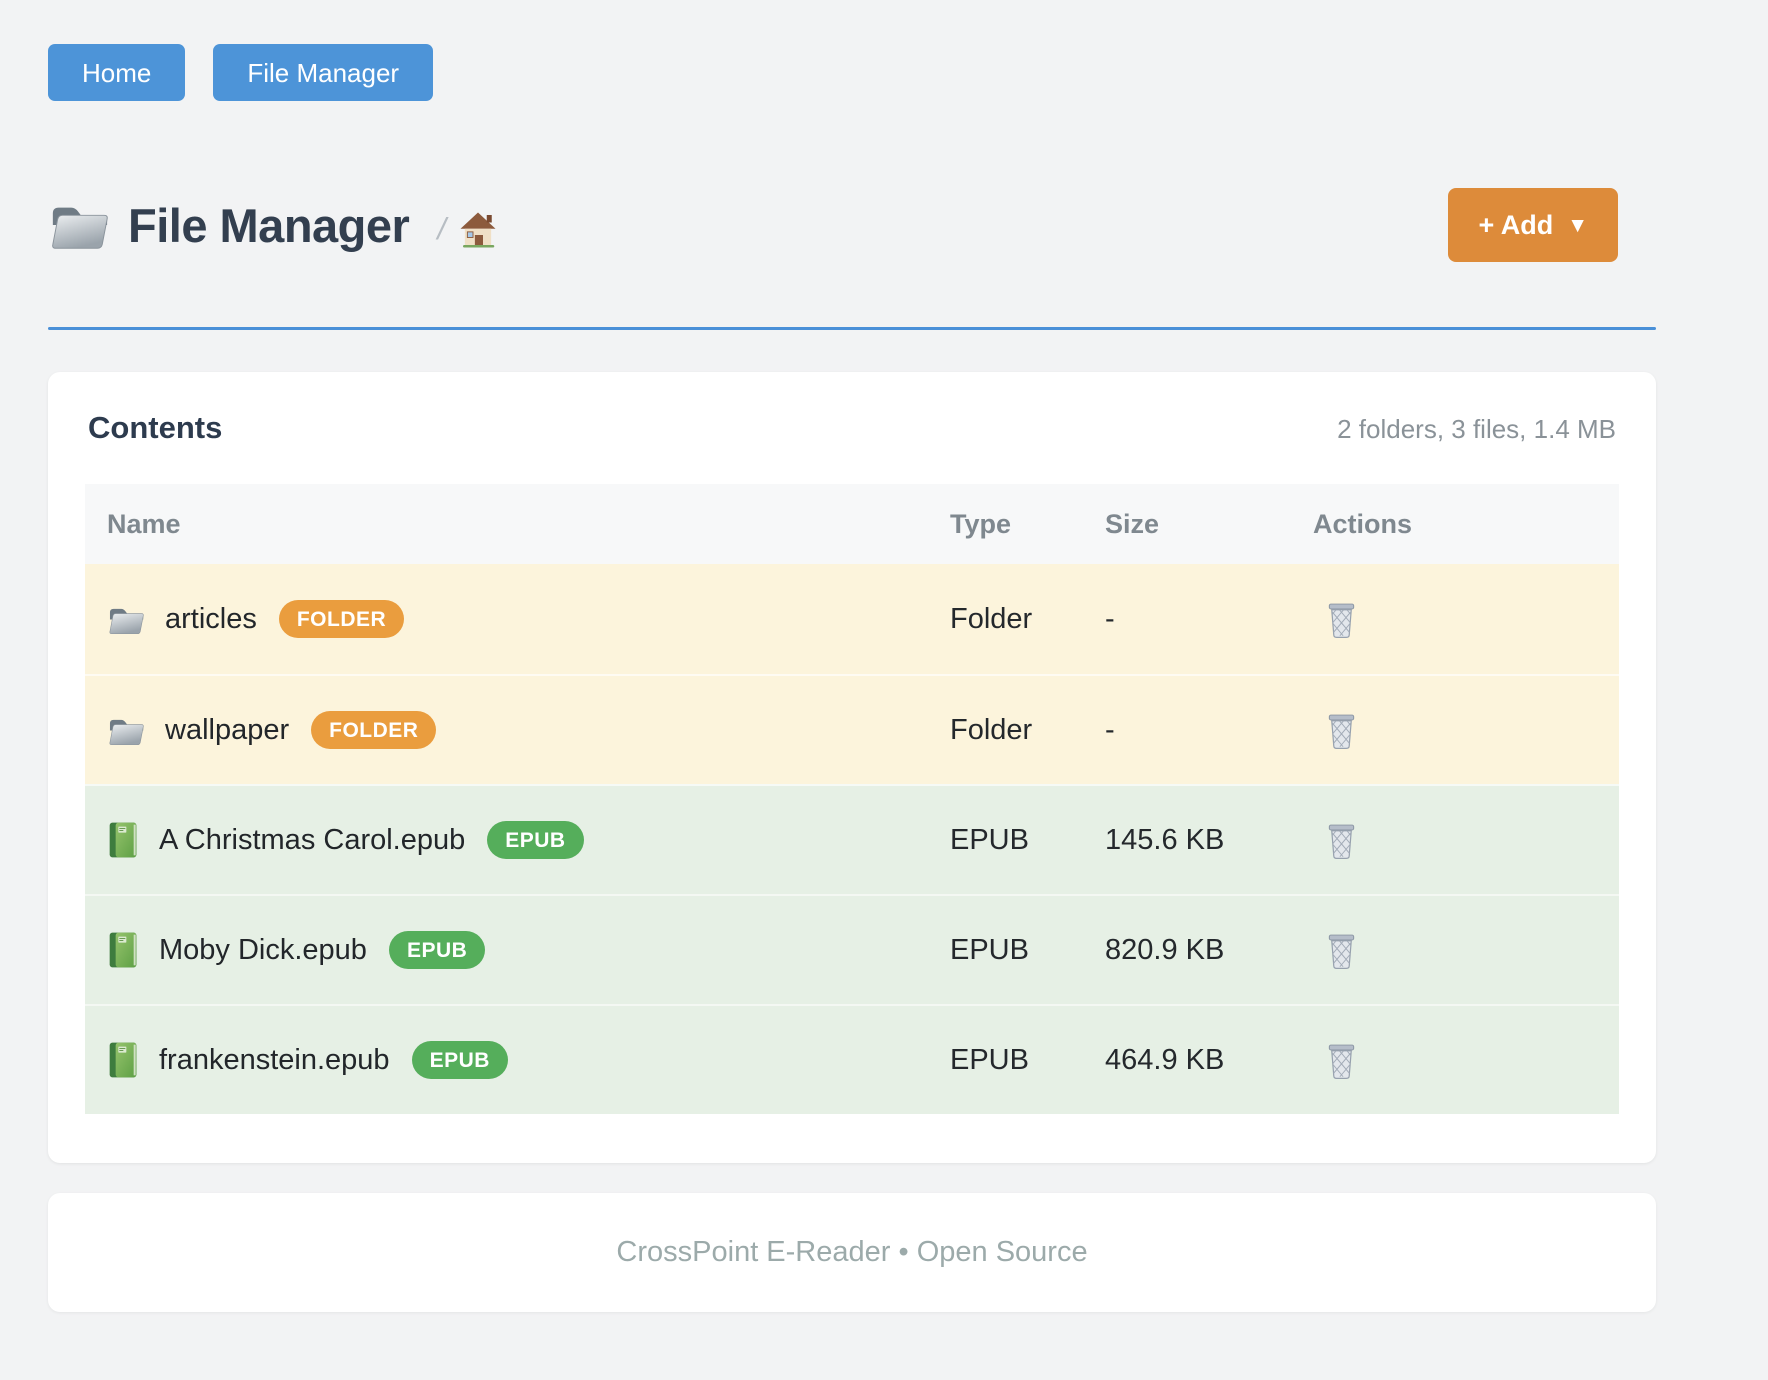  What do you see at coordinates (312, 839) in the screenshot?
I see `file-name-link: A Christmas Carol.epub` at bounding box center [312, 839].